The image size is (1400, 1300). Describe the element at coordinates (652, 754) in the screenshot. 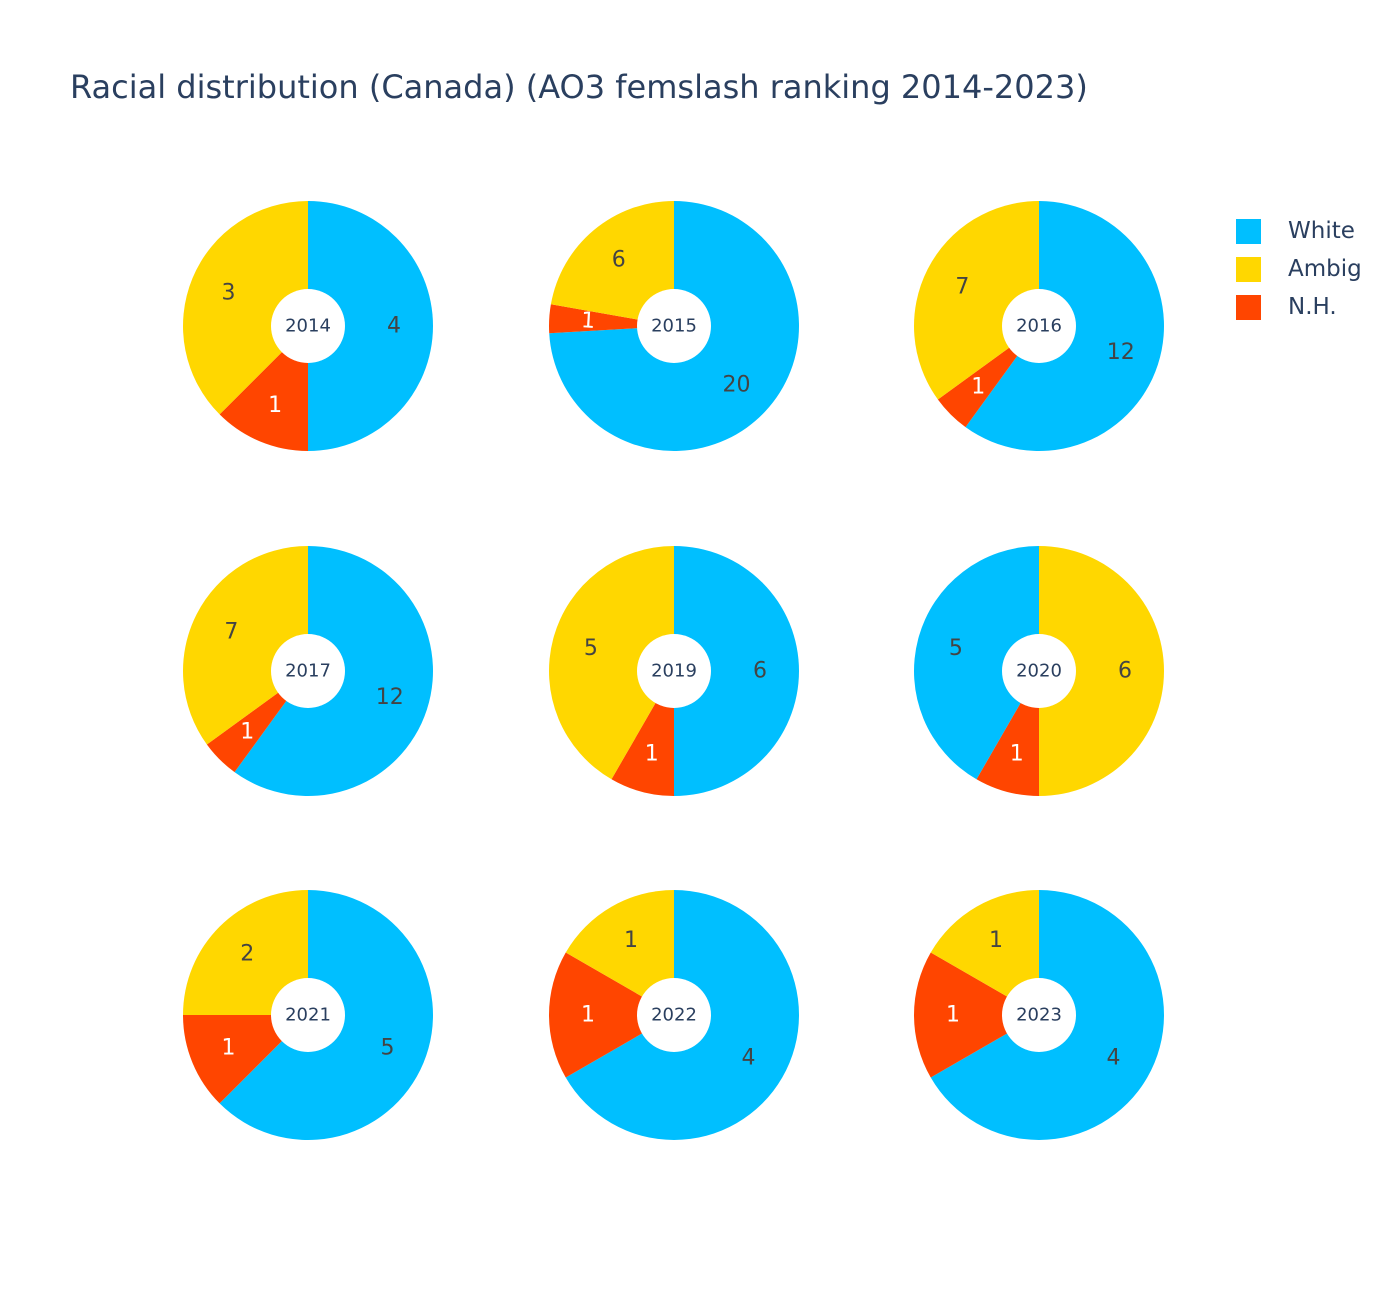

I see `slice-label-2019-n-h: 1` at that location.